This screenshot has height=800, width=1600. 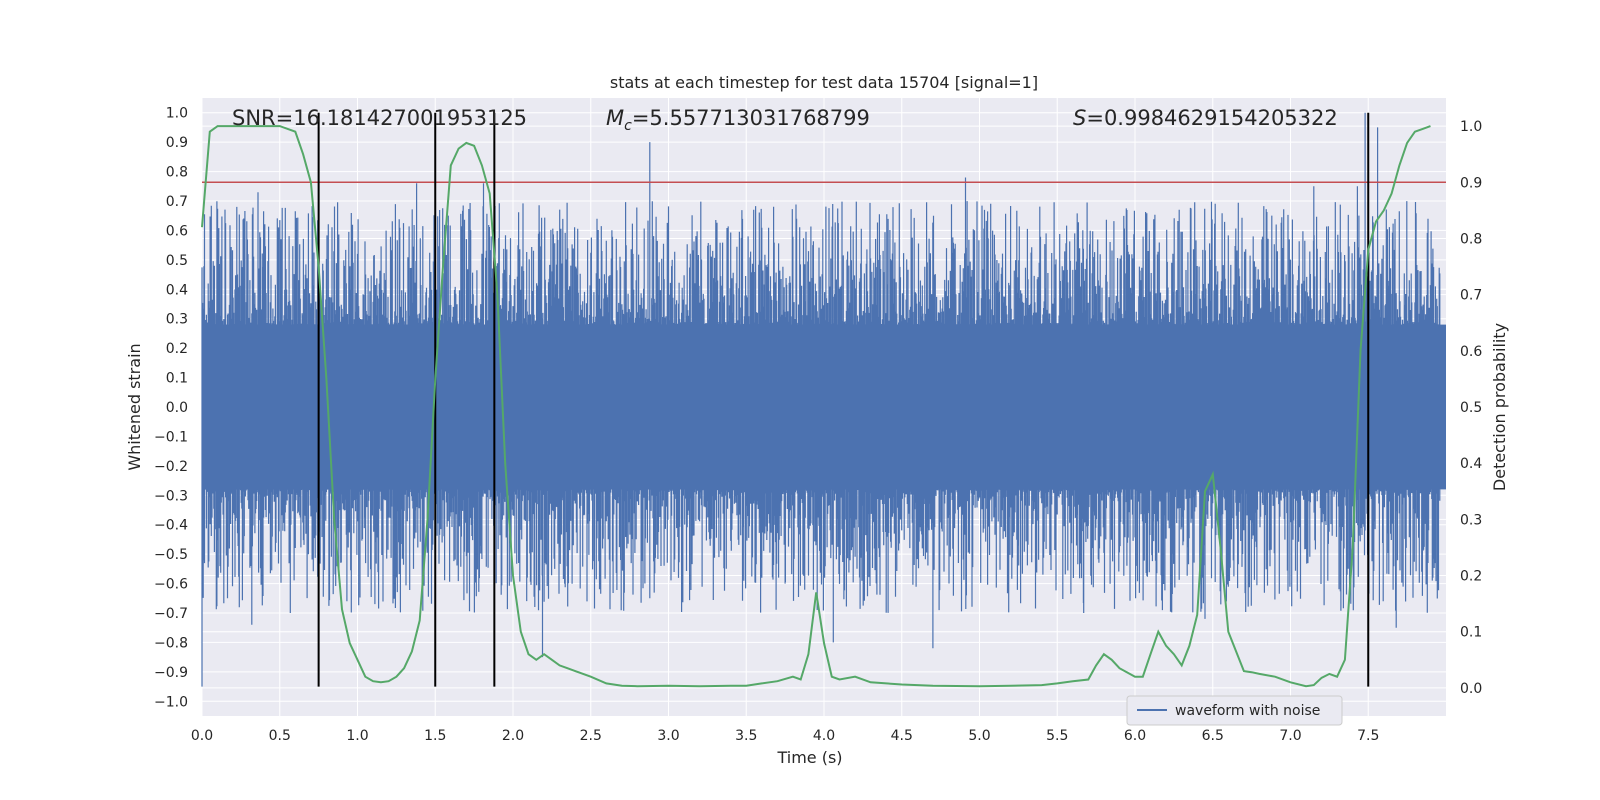 What do you see at coordinates (177, 114) in the screenshot?
I see `y-left-tick-label: 1.0` at bounding box center [177, 114].